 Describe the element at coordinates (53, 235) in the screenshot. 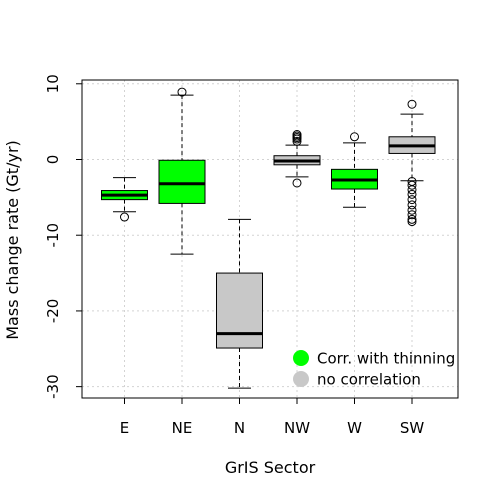

I see `y-tick-label: -10` at that location.